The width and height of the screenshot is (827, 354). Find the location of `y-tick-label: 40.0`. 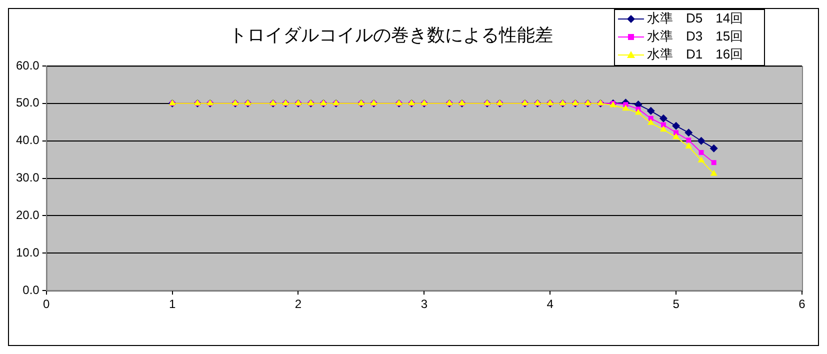

y-tick-label: 40.0 is located at coordinates (28, 140).